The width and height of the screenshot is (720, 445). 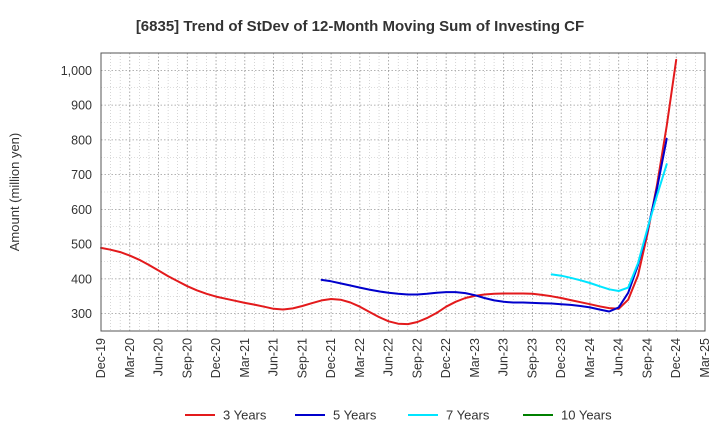 I want to click on x-tick-label: Dec-20, so click(x=216, y=358).